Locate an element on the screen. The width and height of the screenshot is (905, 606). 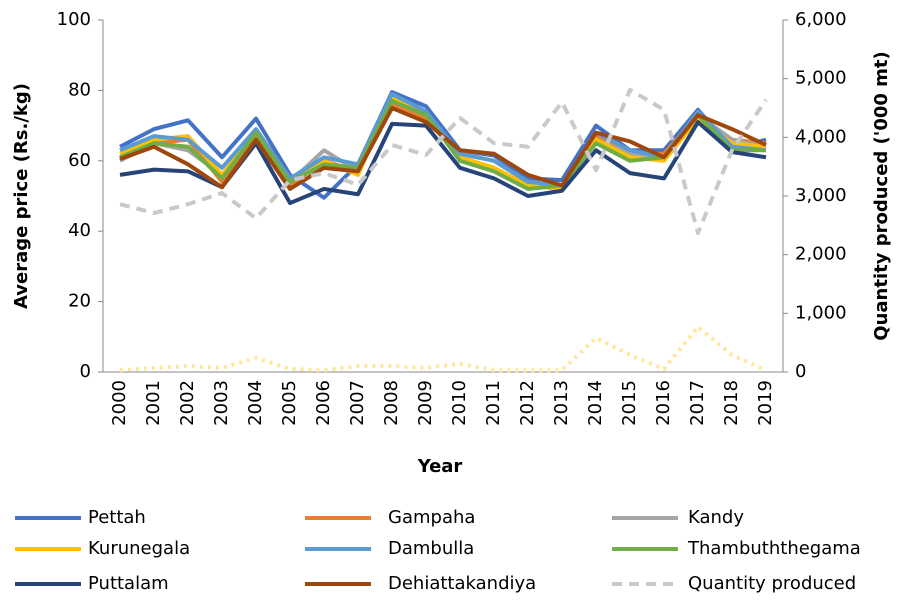
y-axis-title: Average price (Rs./kg) is located at coordinates (21, 196).